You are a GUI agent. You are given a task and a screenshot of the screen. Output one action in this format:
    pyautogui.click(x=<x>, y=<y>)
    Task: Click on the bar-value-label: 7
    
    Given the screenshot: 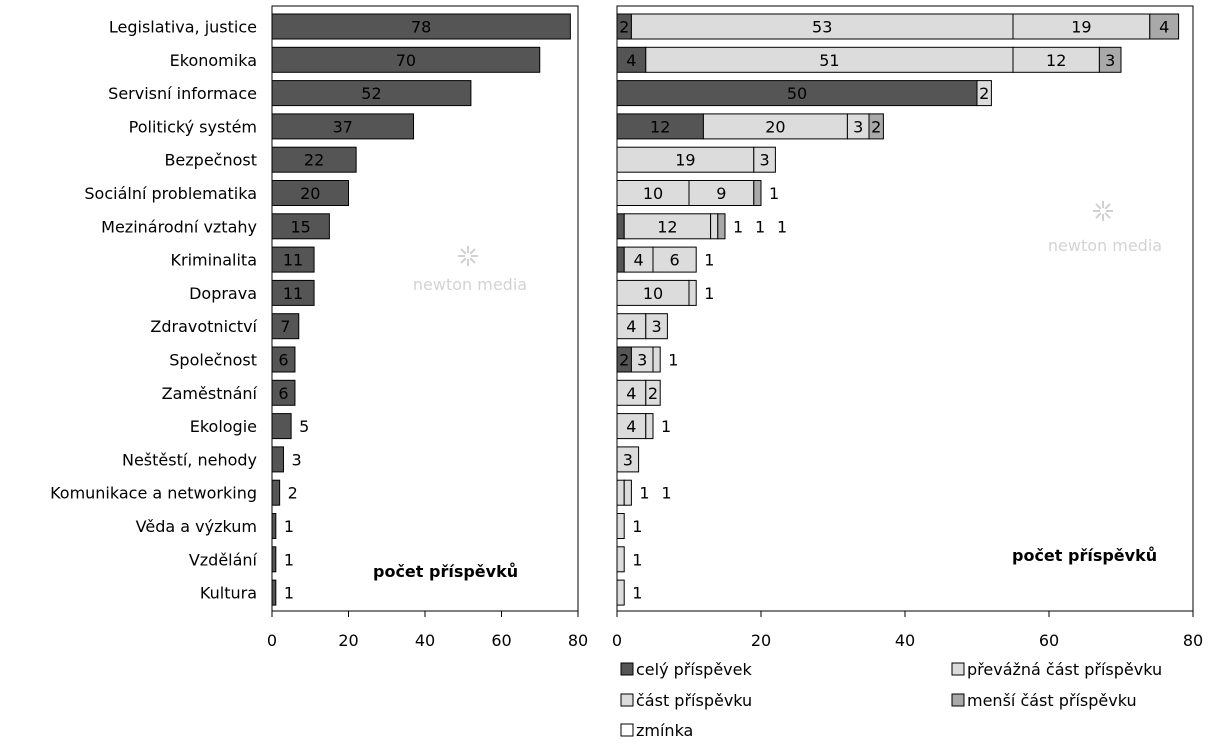 What is the action you would take?
    pyautogui.click(x=285, y=326)
    